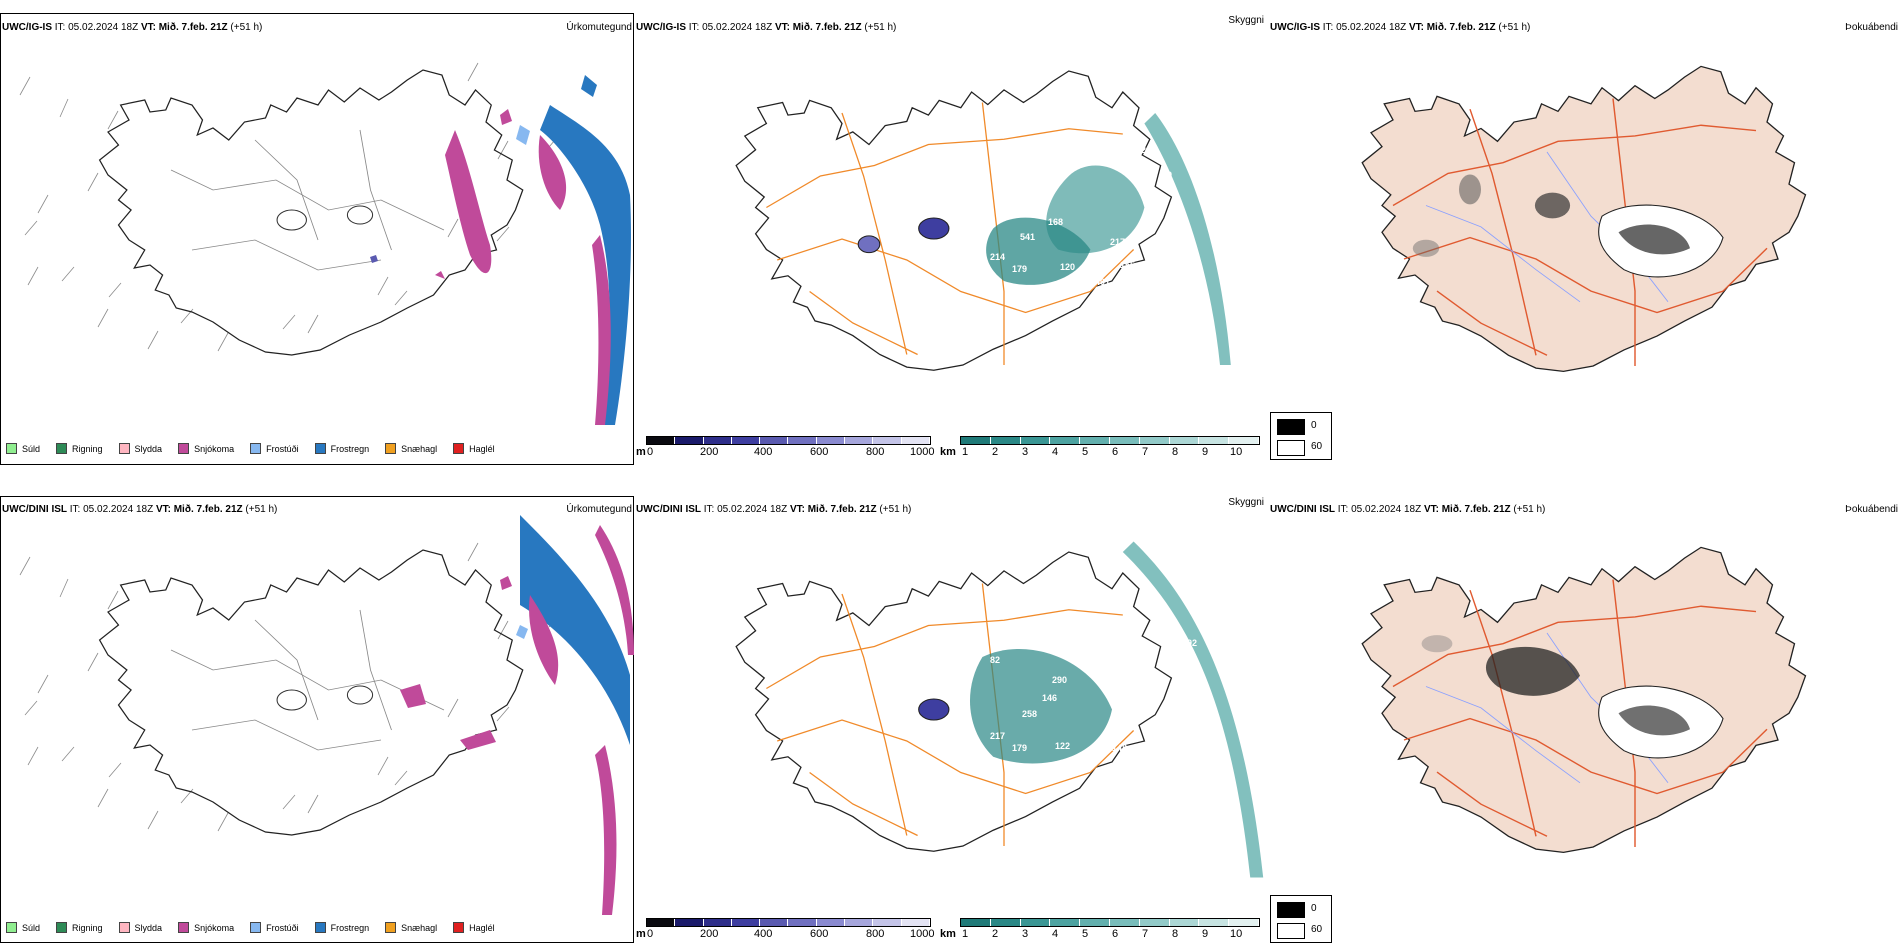 This screenshot has width=1900, height=950. I want to click on legend-item: Slydda, so click(140, 927).